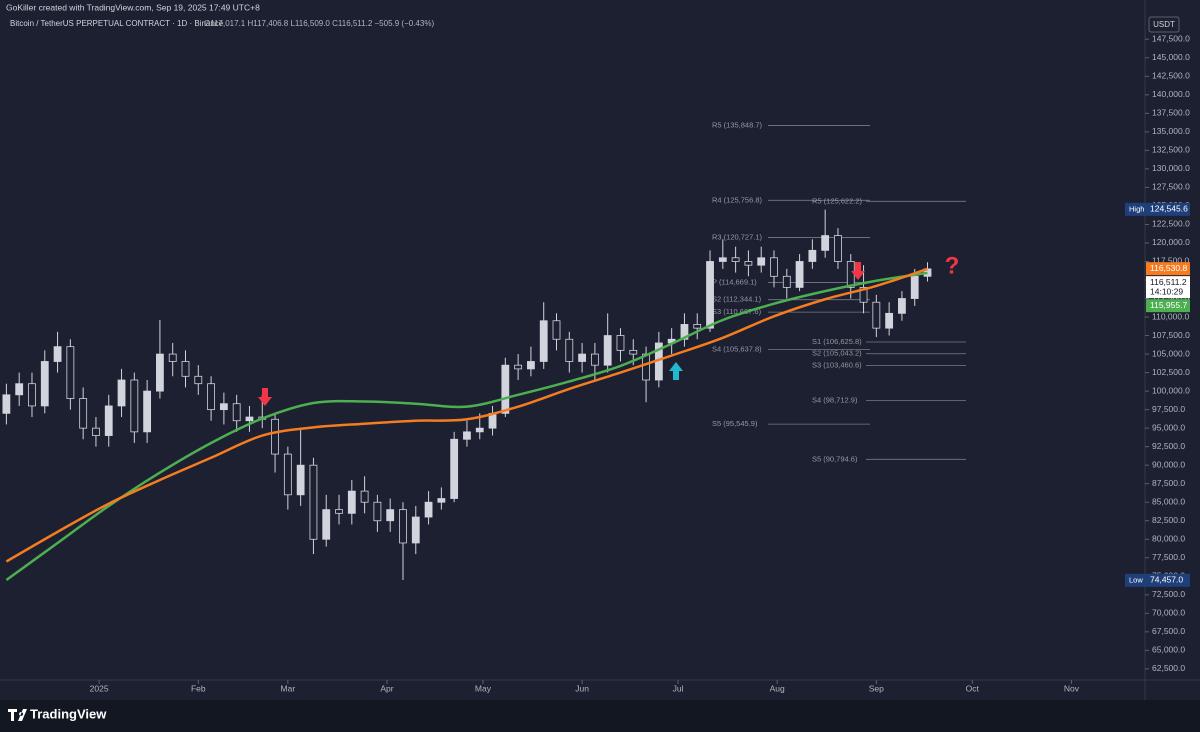 Image resolution: width=1200 pixels, height=732 pixels. I want to click on pivot-label: S3 (110,667.6), so click(737, 311).